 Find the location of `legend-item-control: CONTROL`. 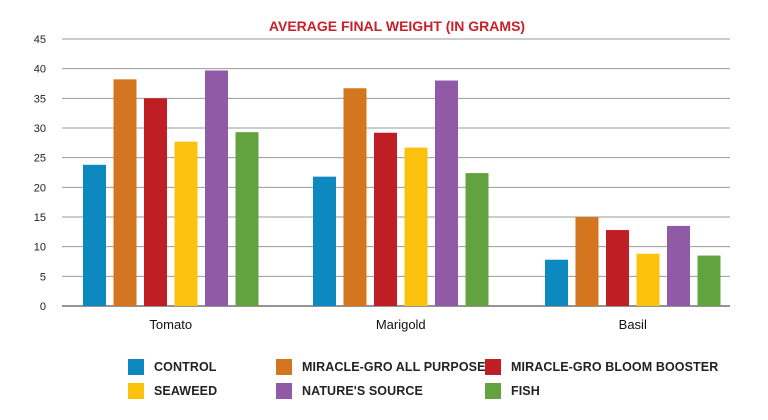

legend-item-control: CONTROL is located at coordinates (172, 367).